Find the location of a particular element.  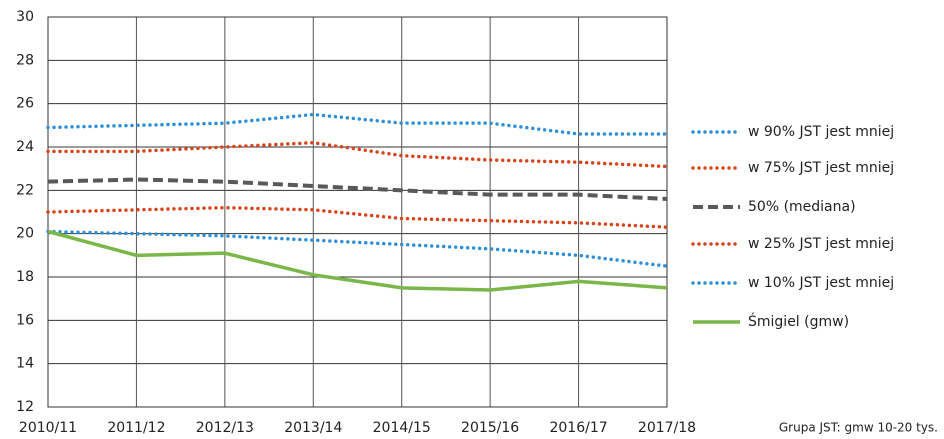

x-tick-label: 2011/12 is located at coordinates (136, 428).